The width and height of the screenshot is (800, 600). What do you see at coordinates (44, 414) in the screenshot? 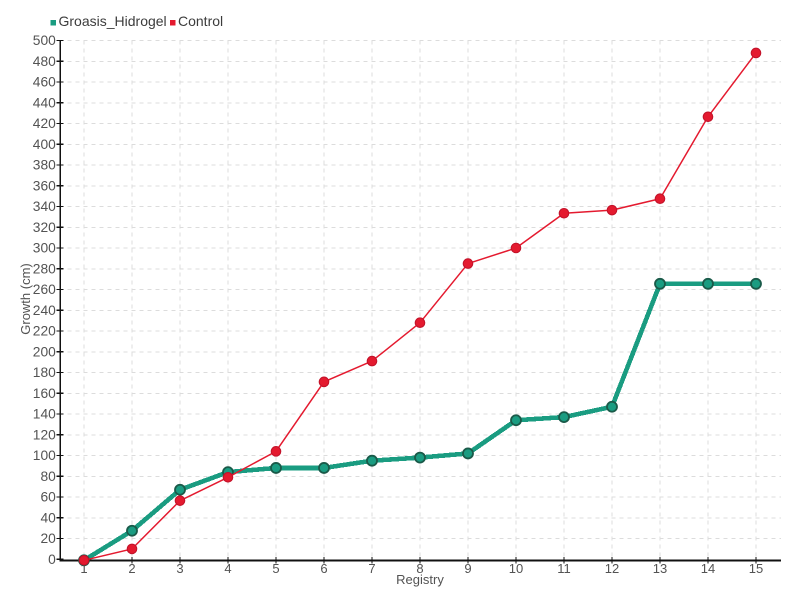
I see `svg-text: 140` at bounding box center [44, 414].